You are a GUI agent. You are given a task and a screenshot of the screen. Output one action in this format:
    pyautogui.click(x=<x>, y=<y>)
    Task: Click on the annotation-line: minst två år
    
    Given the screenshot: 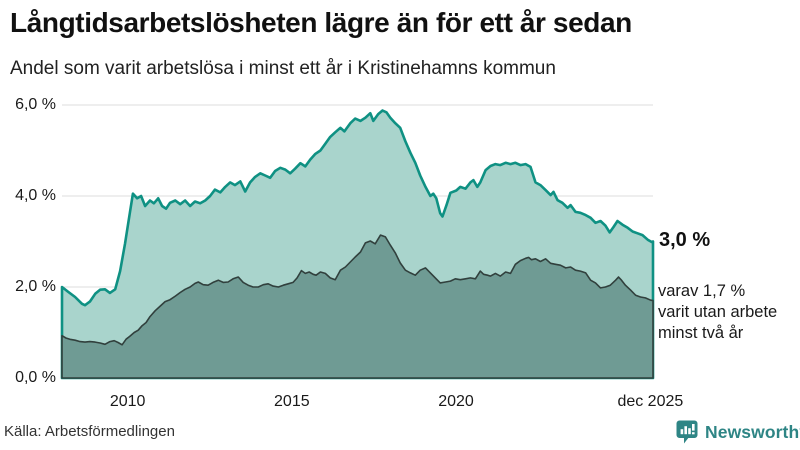 What is the action you would take?
    pyautogui.click(x=701, y=333)
    